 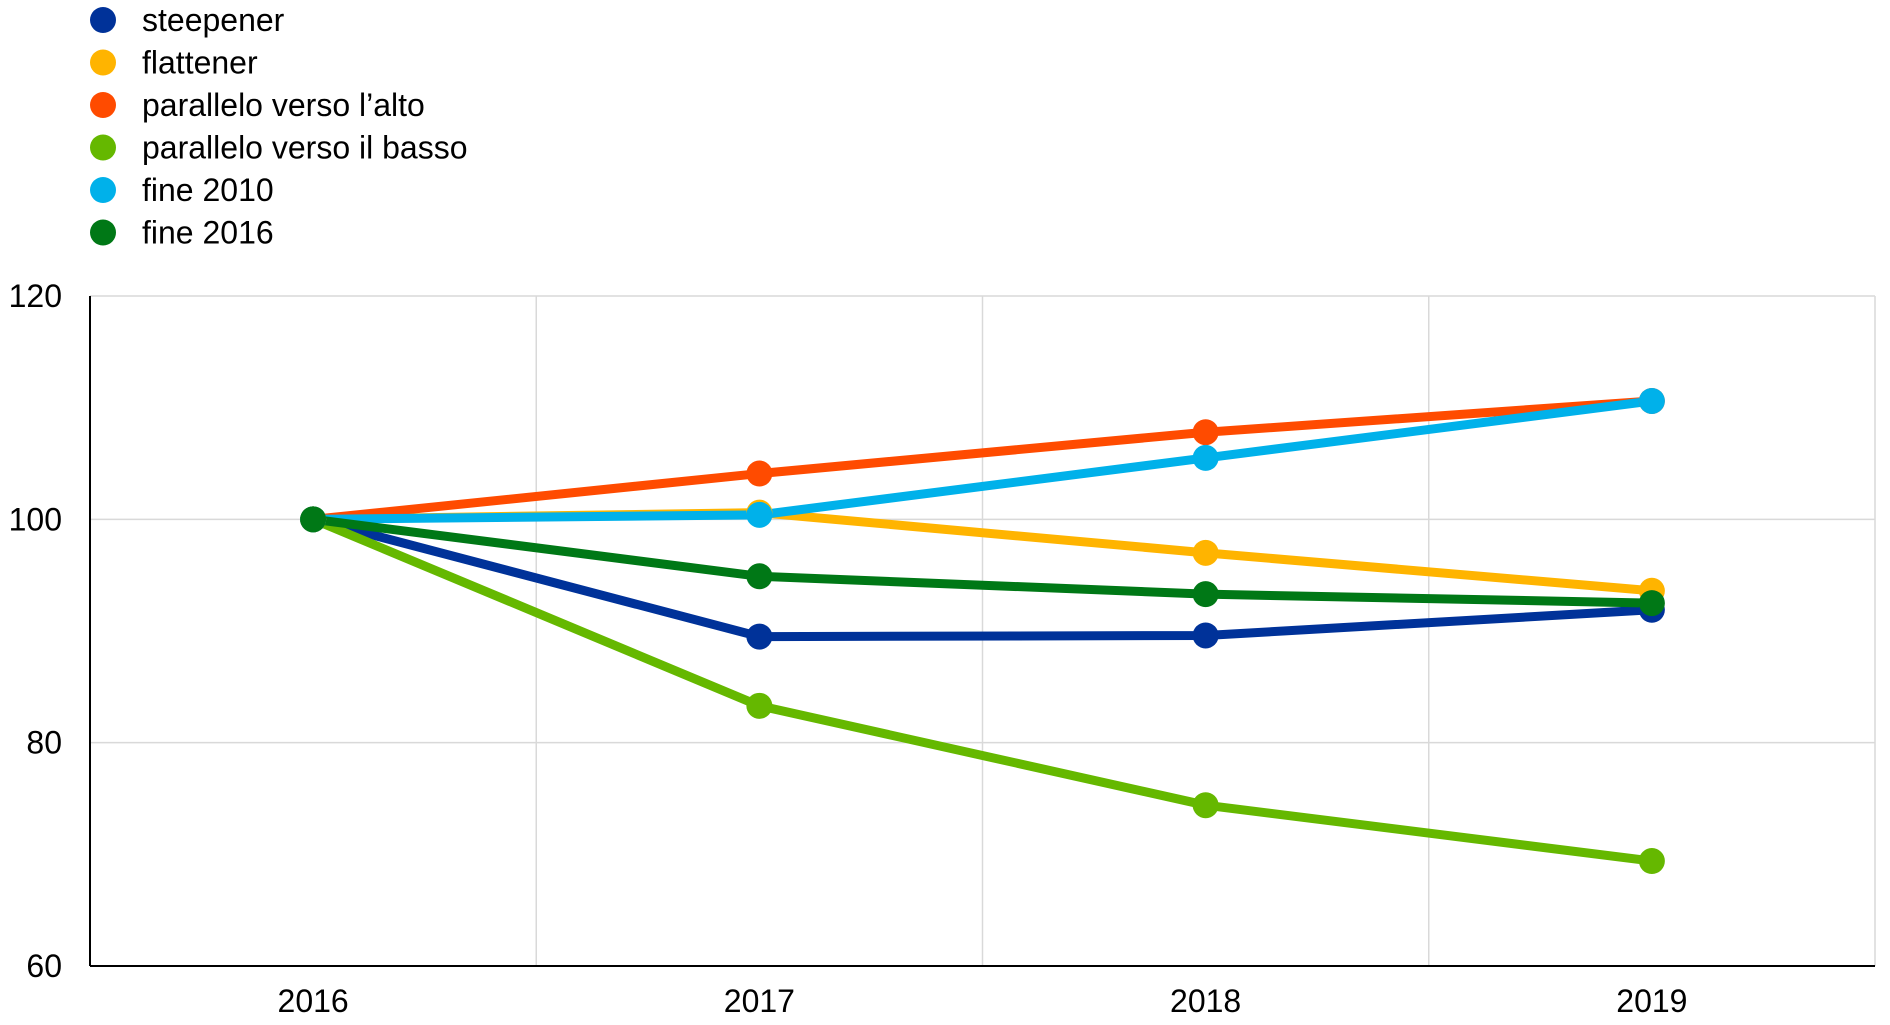 What do you see at coordinates (982, 561) in the screenshot?
I see `series-line-fine-2016` at bounding box center [982, 561].